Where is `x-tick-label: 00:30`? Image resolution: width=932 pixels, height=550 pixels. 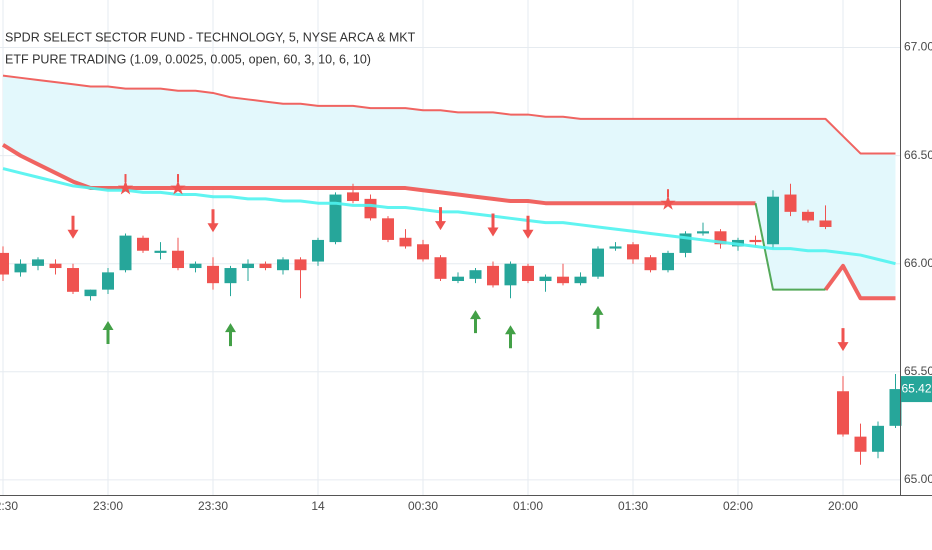
x-tick-label: 00:30 is located at coordinates (423, 506).